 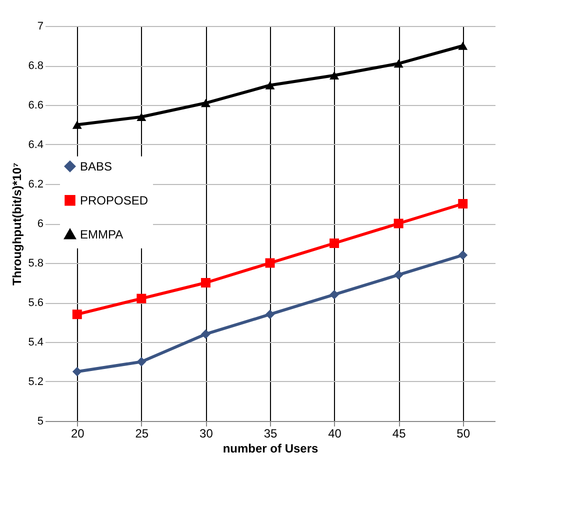 I want to click on x-tick-label: 30, so click(x=207, y=433).